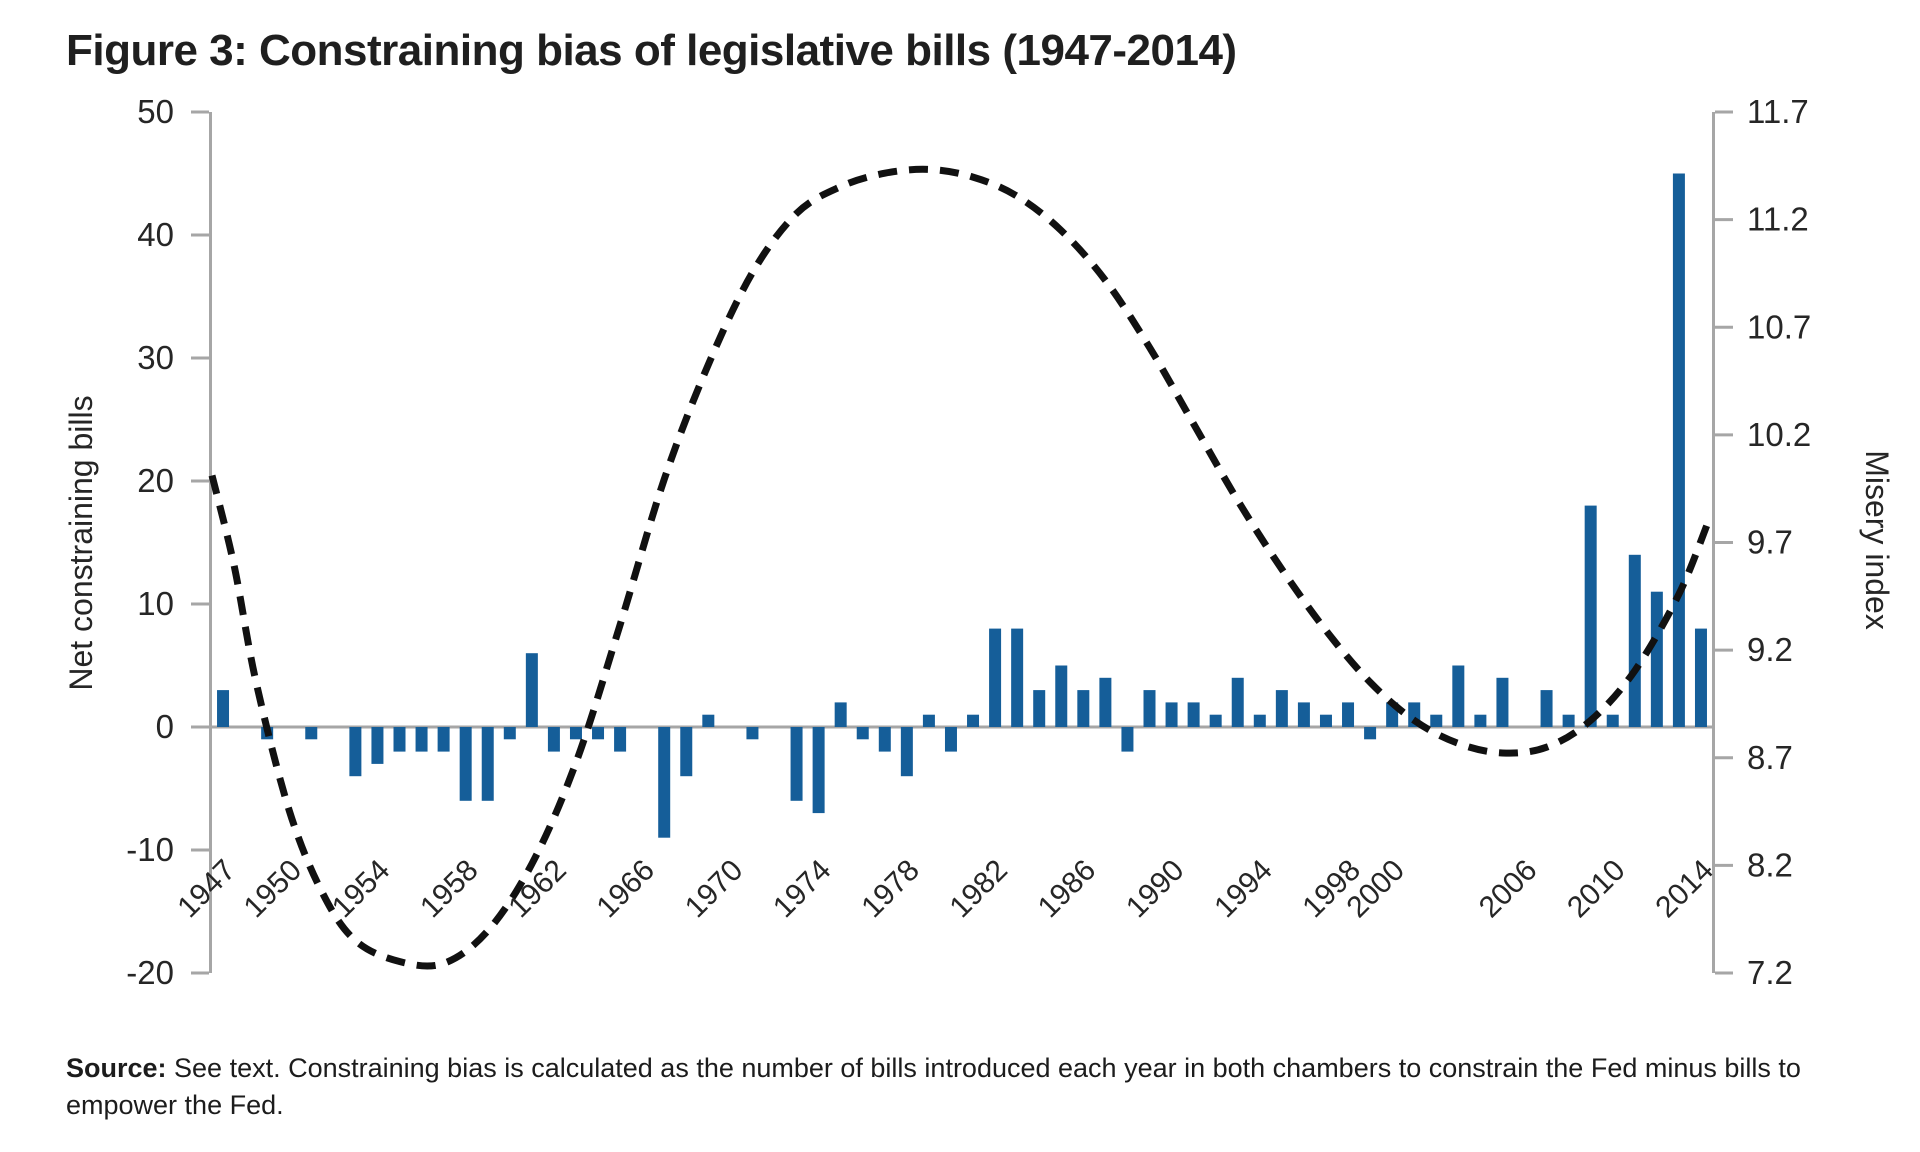 This screenshot has height=1152, width=1920. Describe the element at coordinates (1193, 714) in the screenshot. I see `bar-1991` at that location.